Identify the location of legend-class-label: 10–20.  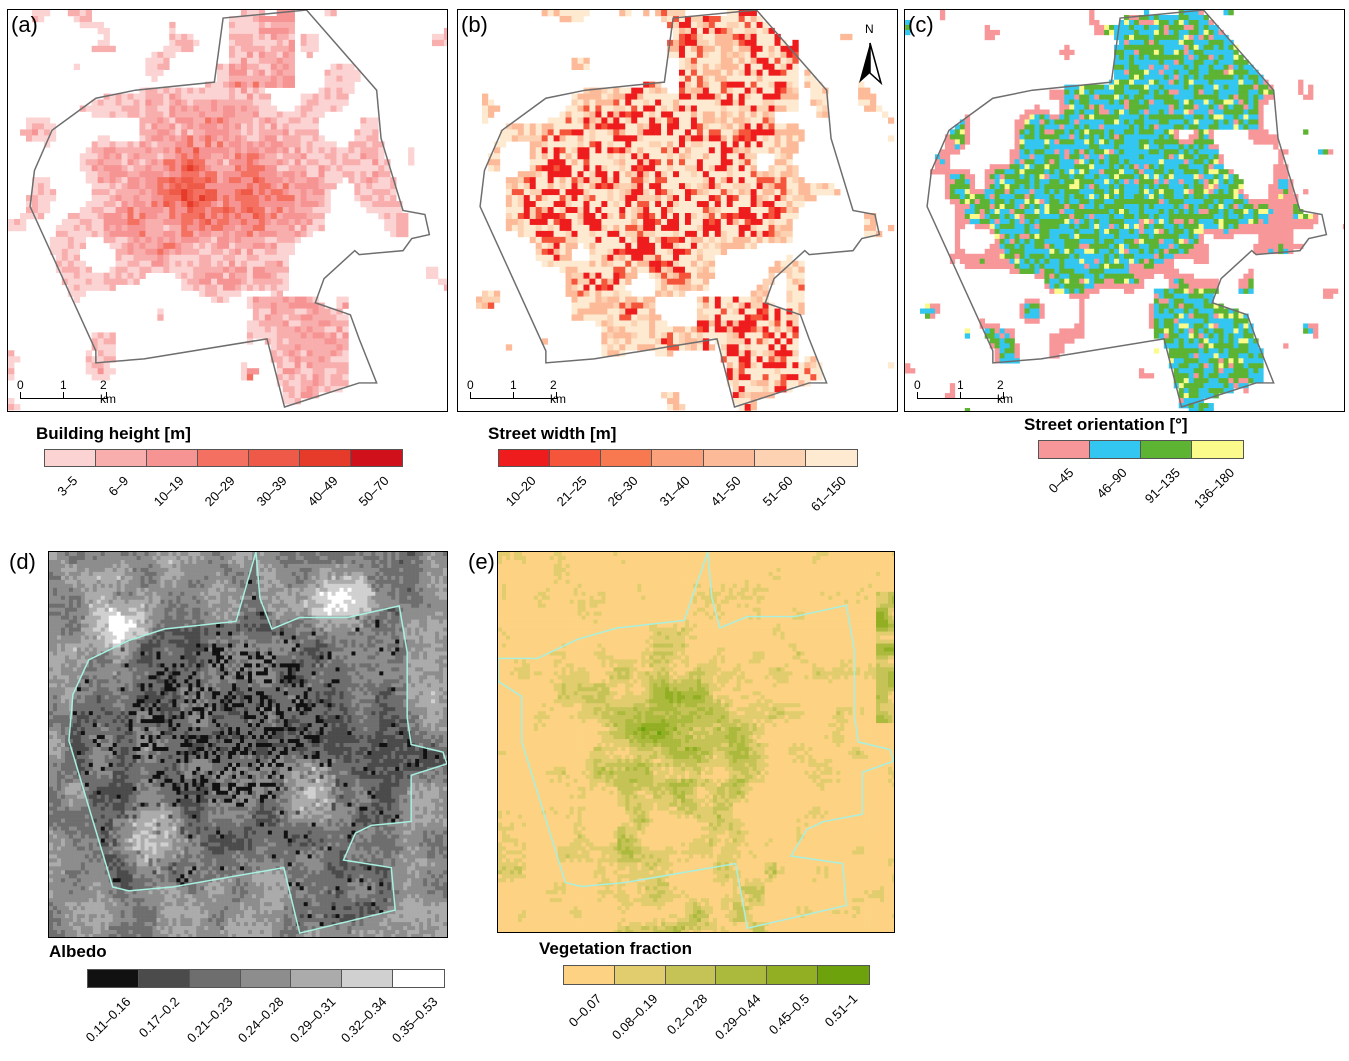
(520, 491).